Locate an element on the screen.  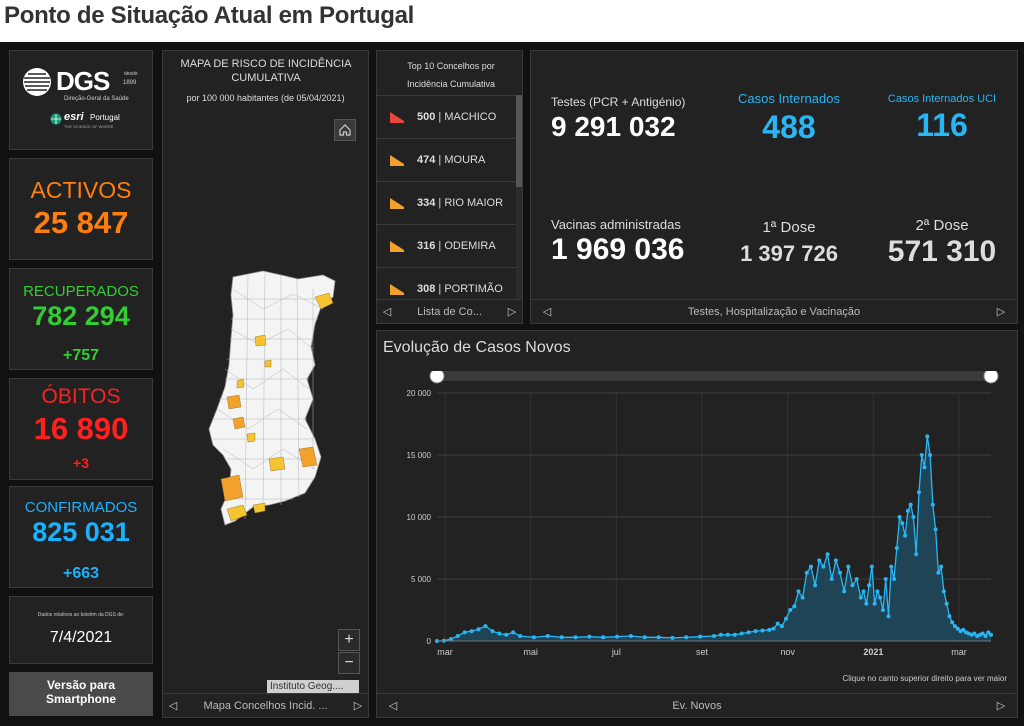
map-home-button is located at coordinates (345, 130).